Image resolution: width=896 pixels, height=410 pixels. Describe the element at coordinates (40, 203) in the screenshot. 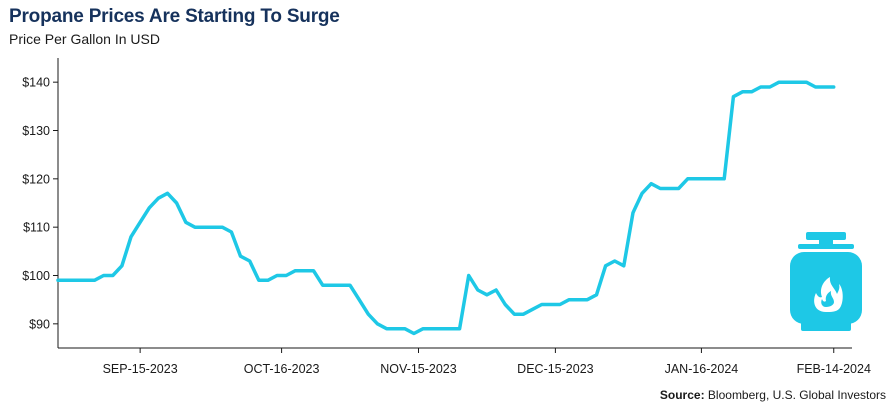

I see `y-axis: $90 $100 $110 $120 $130 $140` at that location.